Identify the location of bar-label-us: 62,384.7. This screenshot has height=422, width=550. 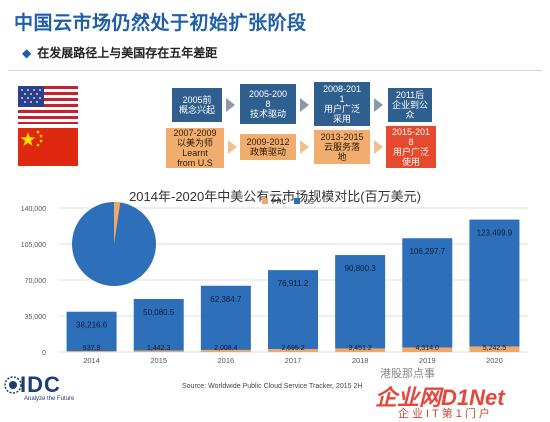
(226, 299).